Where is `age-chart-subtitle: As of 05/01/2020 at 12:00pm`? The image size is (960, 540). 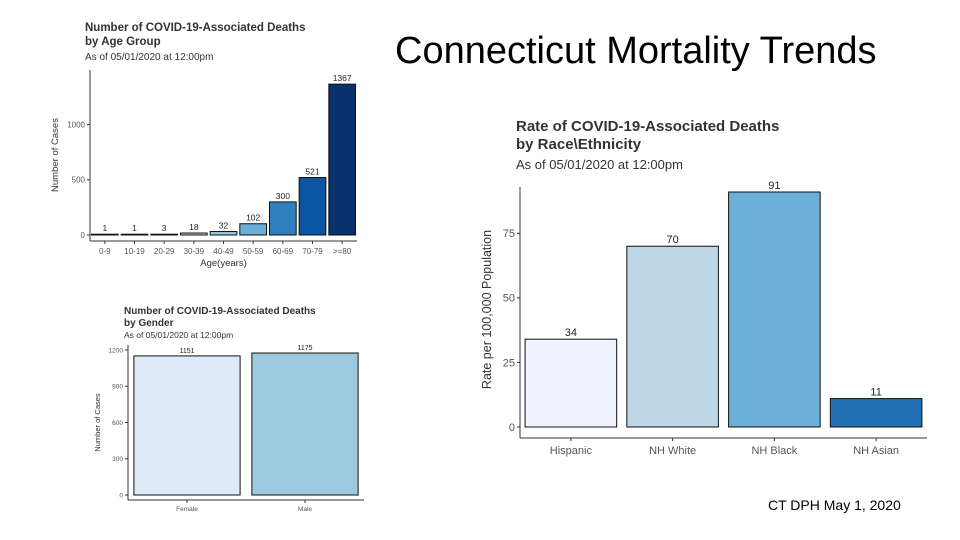
age-chart-subtitle: As of 05/01/2020 at 12:00pm is located at coordinates (149, 57).